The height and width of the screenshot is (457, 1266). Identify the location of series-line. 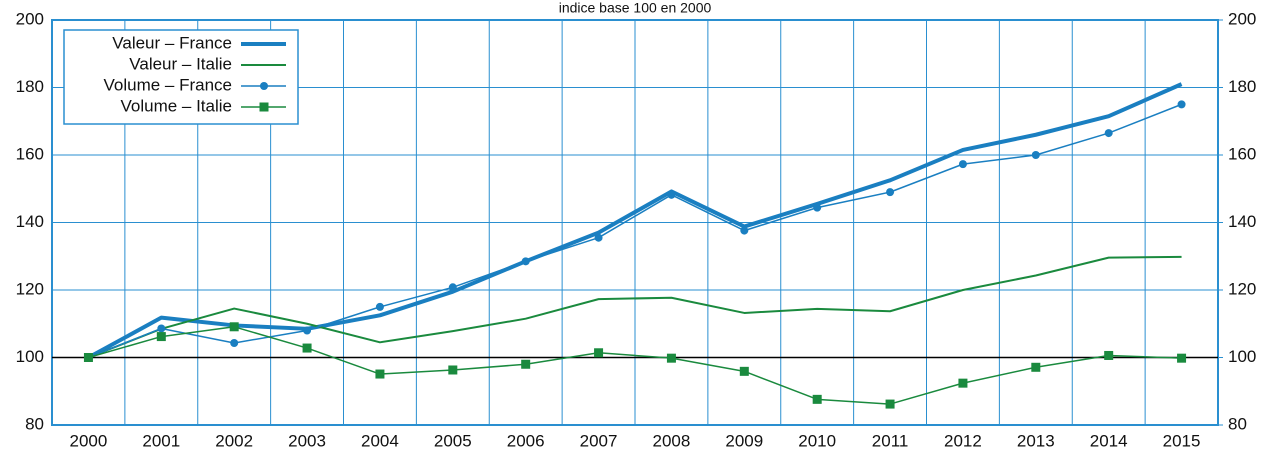
(635, 365).